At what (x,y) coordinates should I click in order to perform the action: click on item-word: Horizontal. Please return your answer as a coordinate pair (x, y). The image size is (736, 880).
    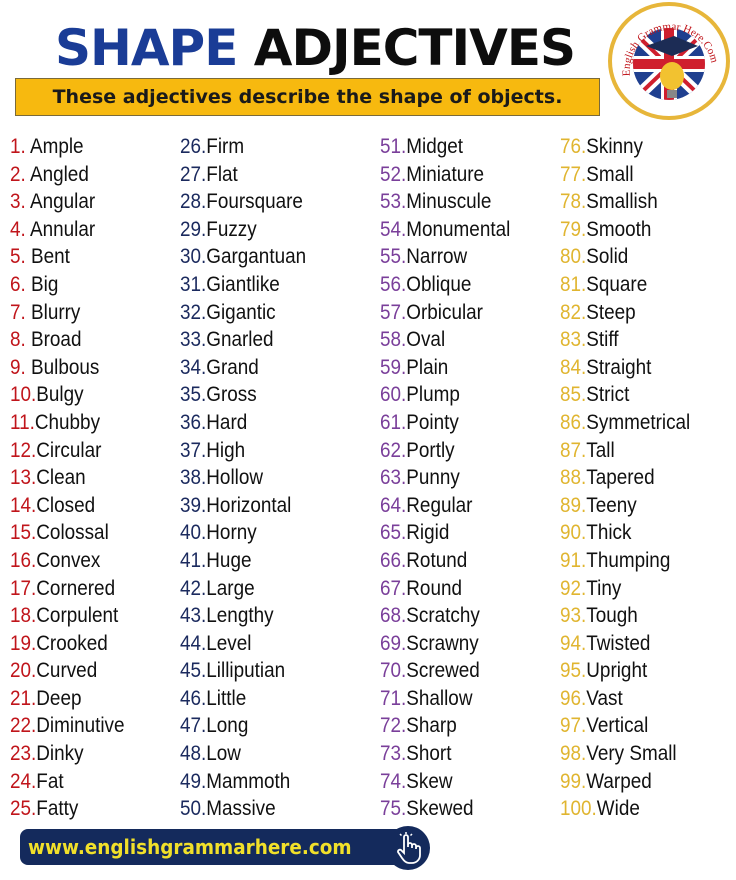
    Looking at the image, I should click on (249, 505).